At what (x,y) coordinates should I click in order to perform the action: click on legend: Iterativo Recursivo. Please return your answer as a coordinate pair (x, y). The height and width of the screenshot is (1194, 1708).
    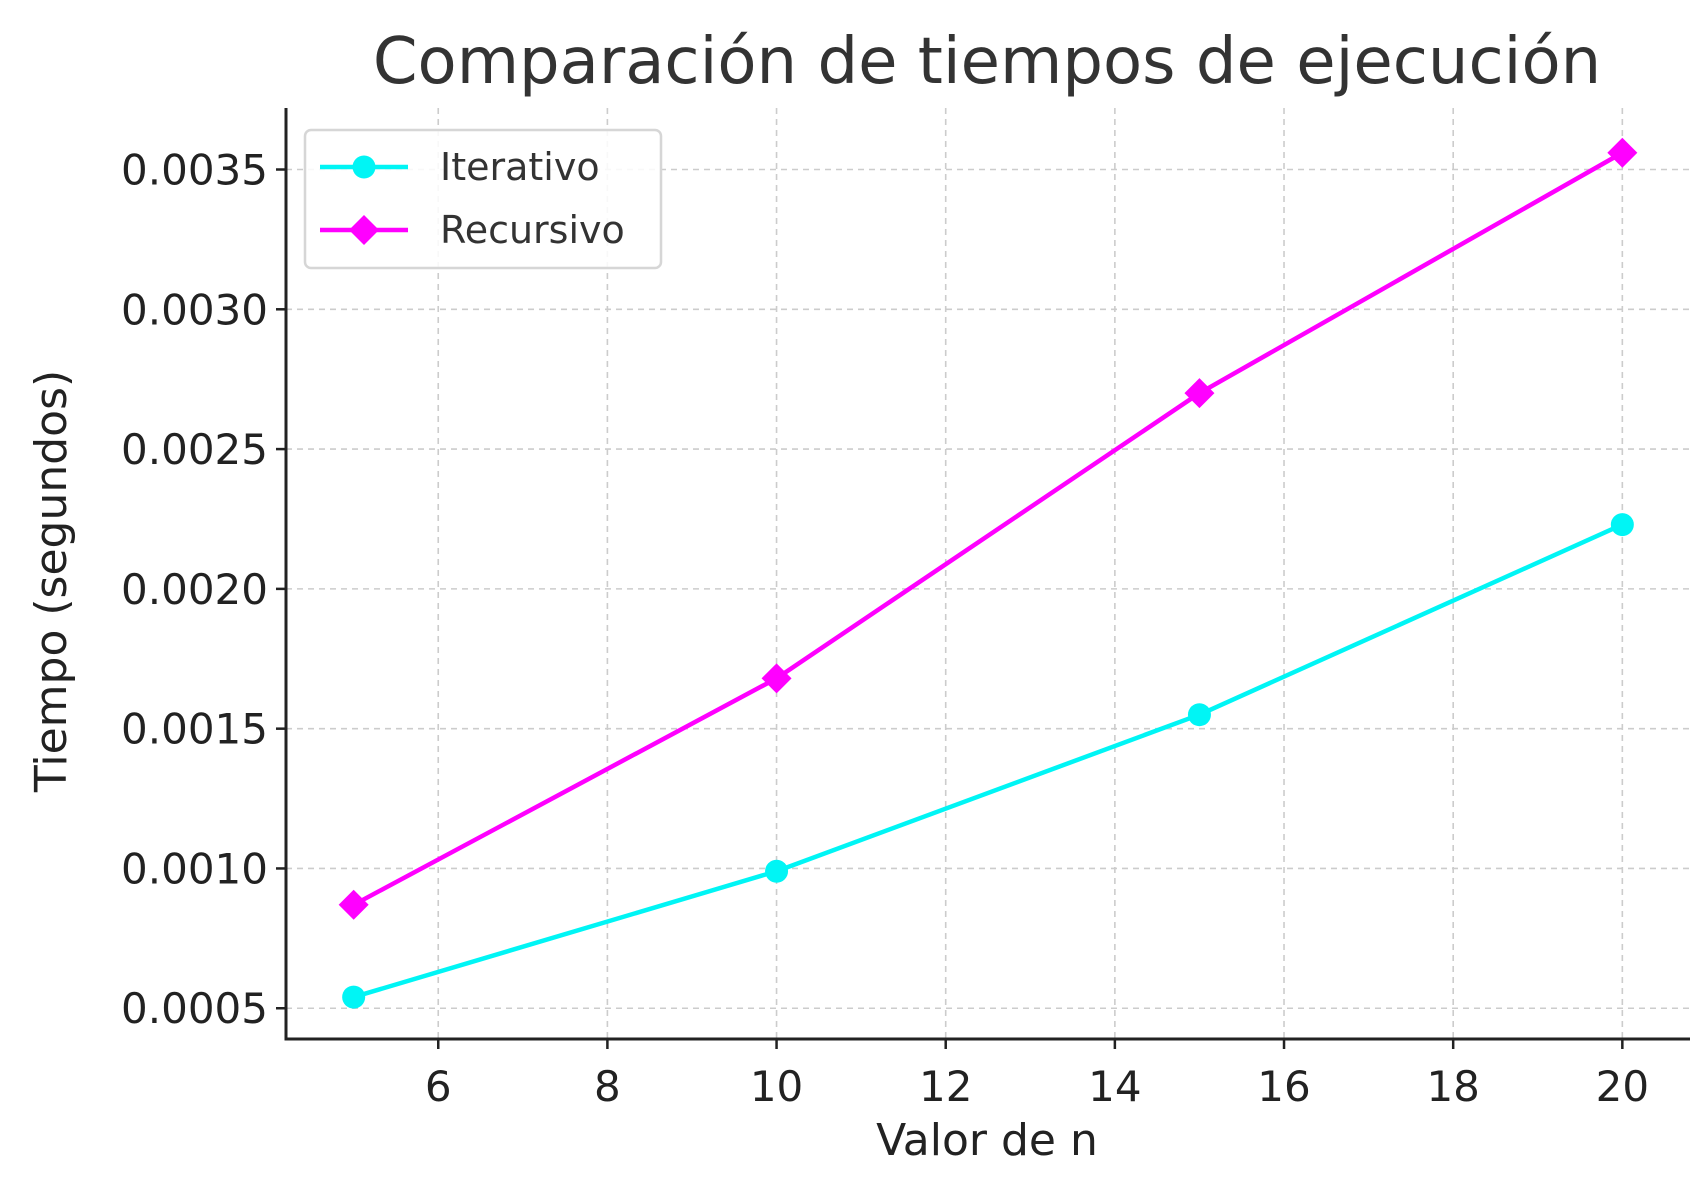
    Looking at the image, I should click on (483, 199).